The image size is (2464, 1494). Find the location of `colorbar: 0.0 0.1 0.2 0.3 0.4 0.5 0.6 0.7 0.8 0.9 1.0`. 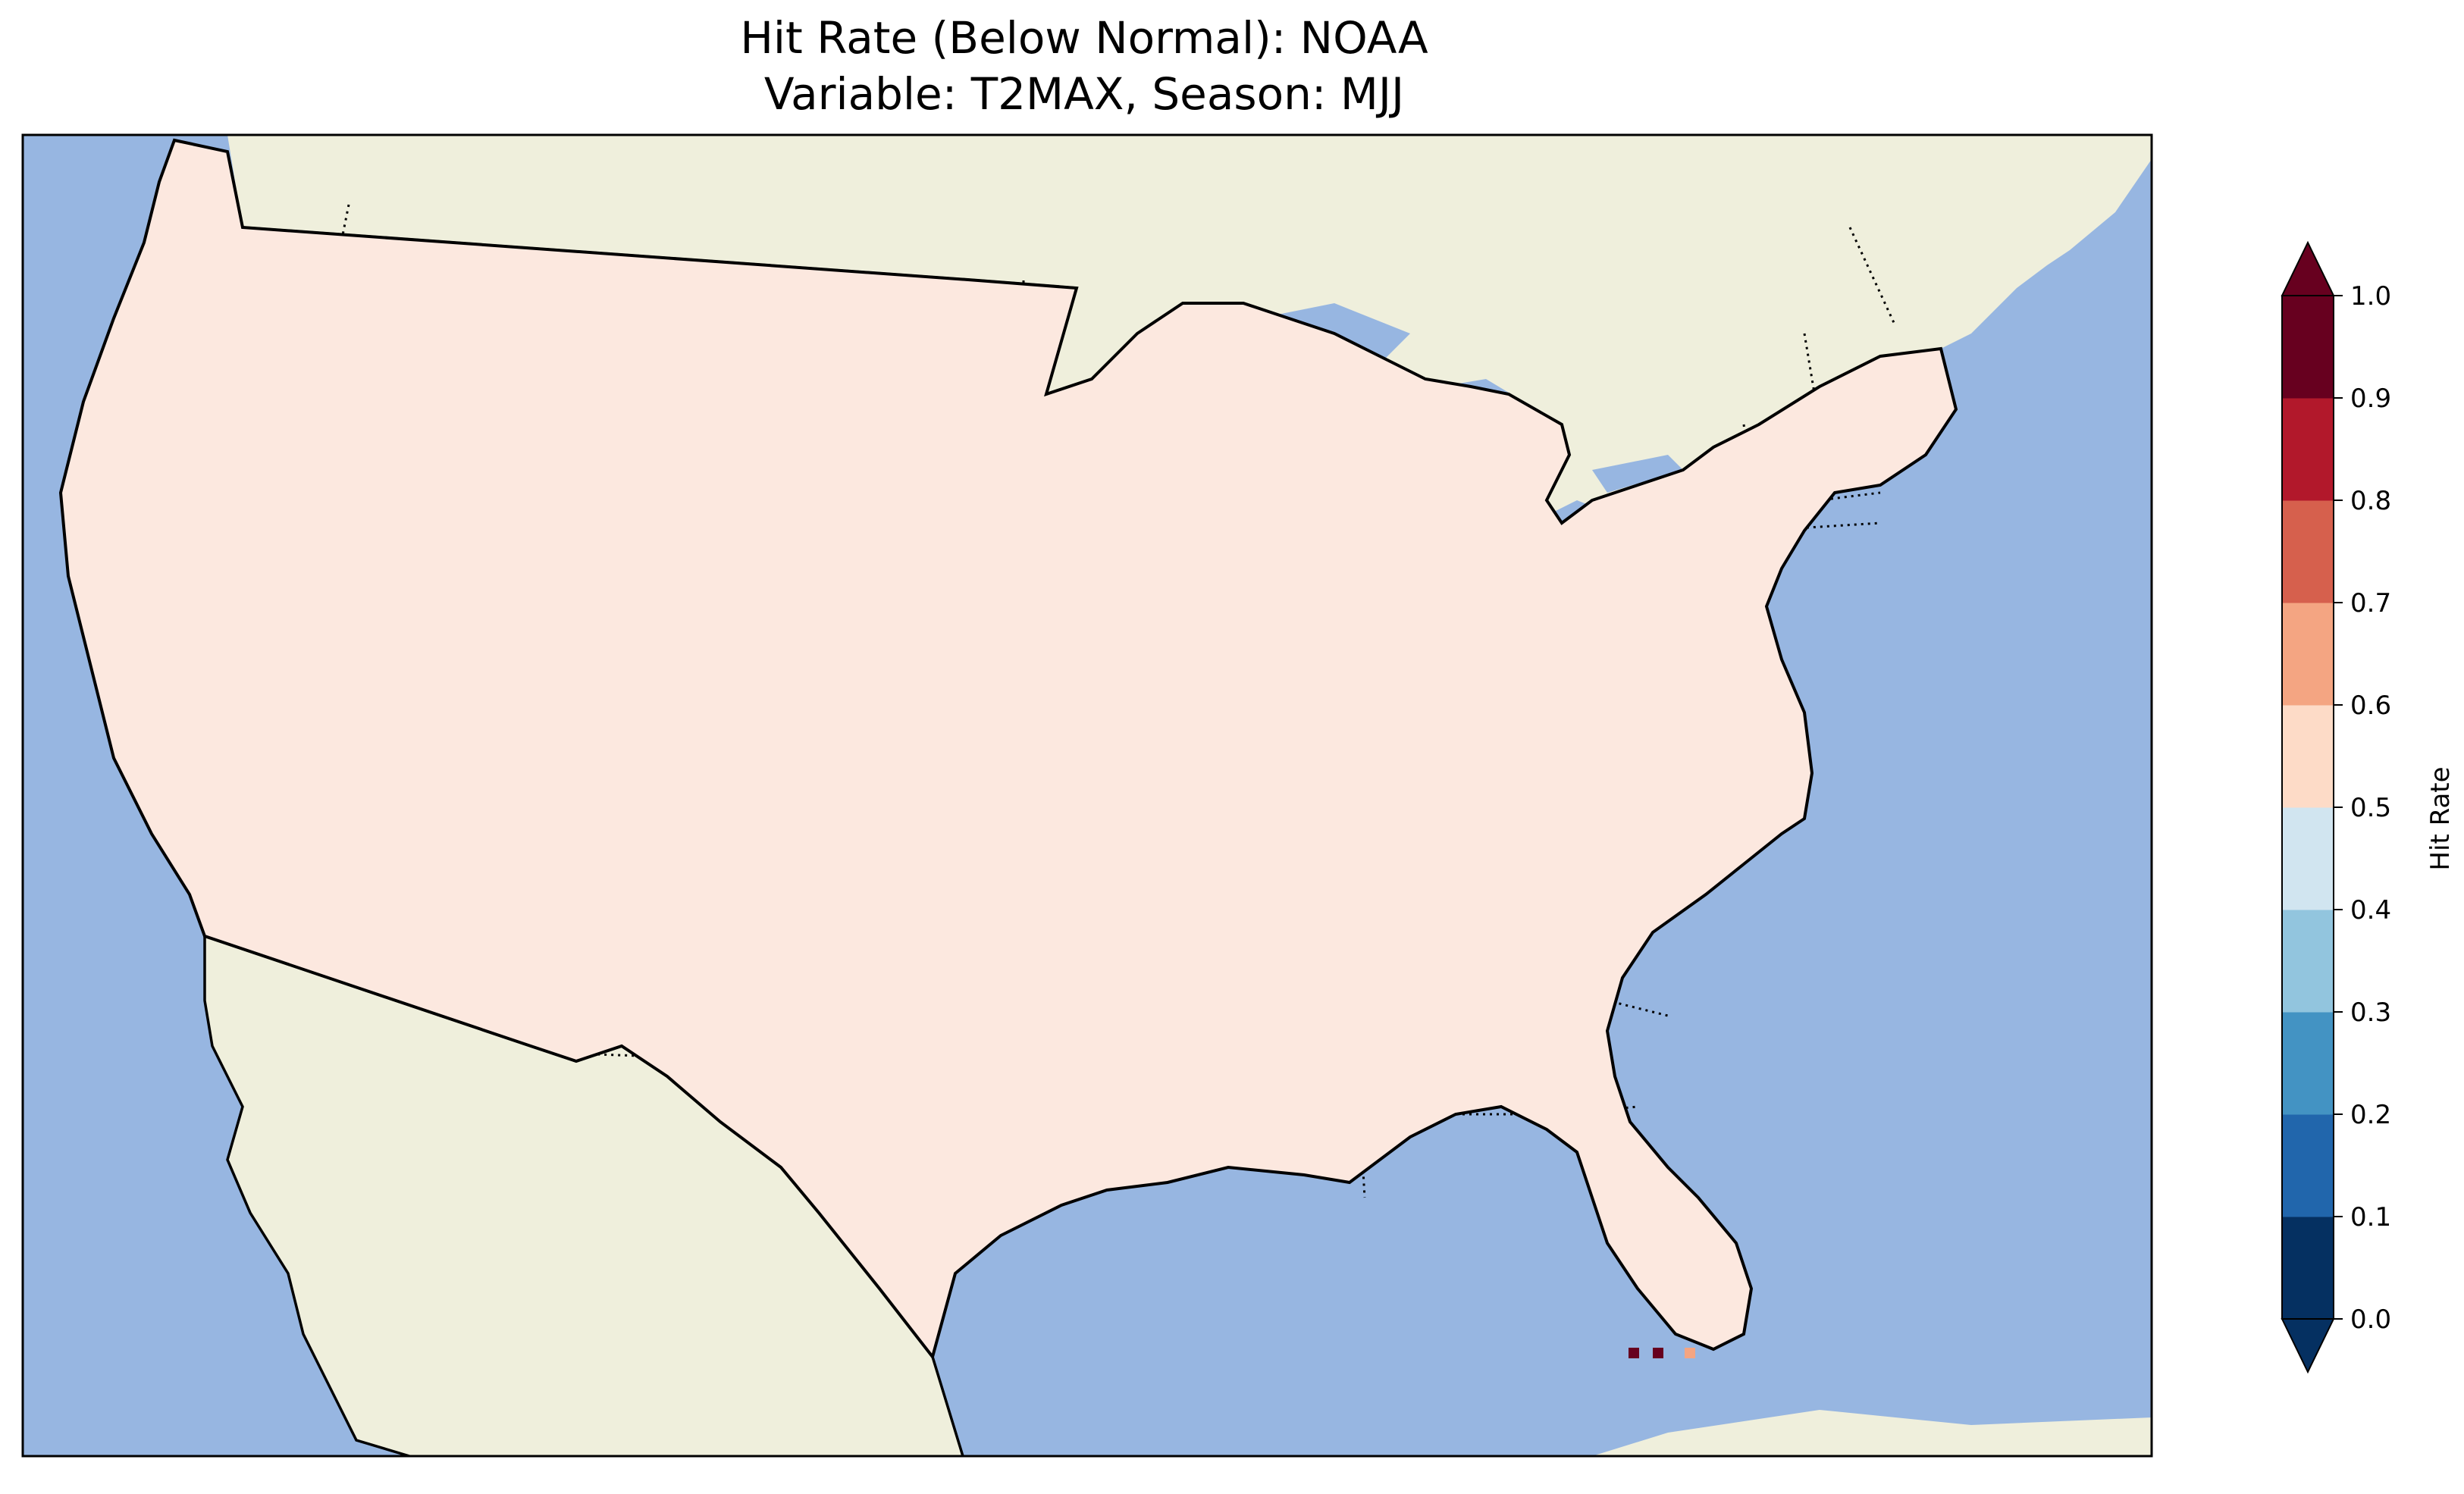

colorbar: 0.0 0.1 0.2 0.3 0.4 0.5 0.6 0.7 0.8 0.9 1.0 is located at coordinates (2336, 807).